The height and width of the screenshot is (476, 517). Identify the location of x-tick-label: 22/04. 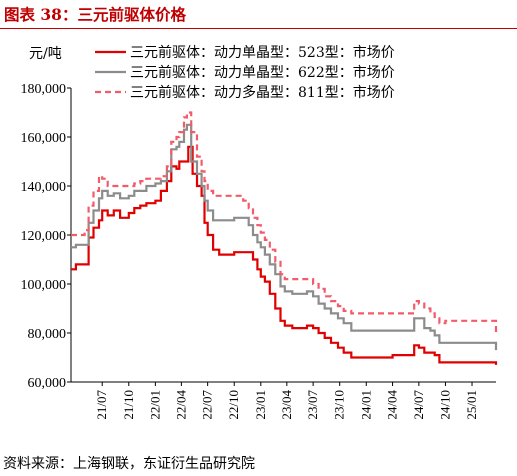
(180, 405).